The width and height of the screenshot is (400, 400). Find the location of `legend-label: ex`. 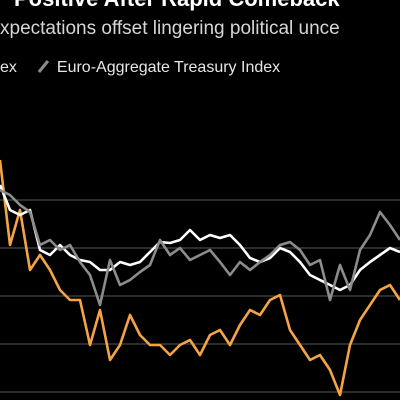

legend-label: ex is located at coordinates (8, 67).